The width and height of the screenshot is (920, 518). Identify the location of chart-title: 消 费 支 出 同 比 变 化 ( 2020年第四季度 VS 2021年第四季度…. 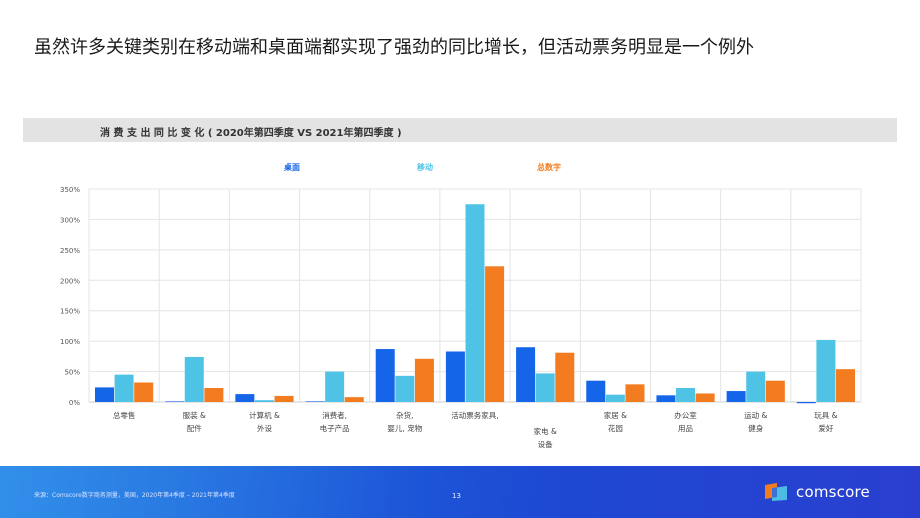
(251, 133).